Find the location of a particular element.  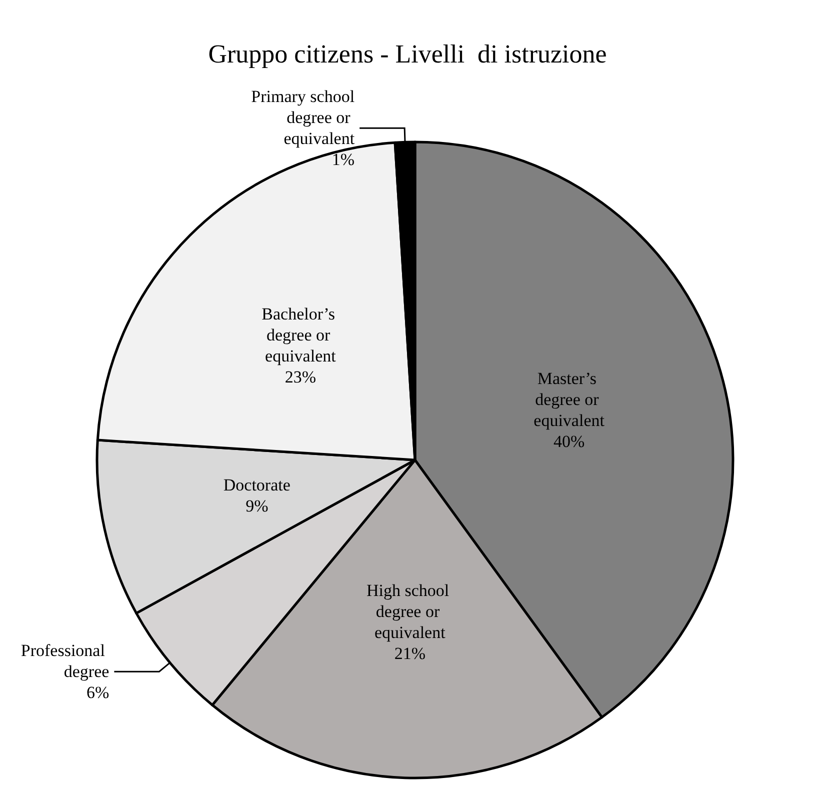

data-label: 21% is located at coordinates (410, 653).